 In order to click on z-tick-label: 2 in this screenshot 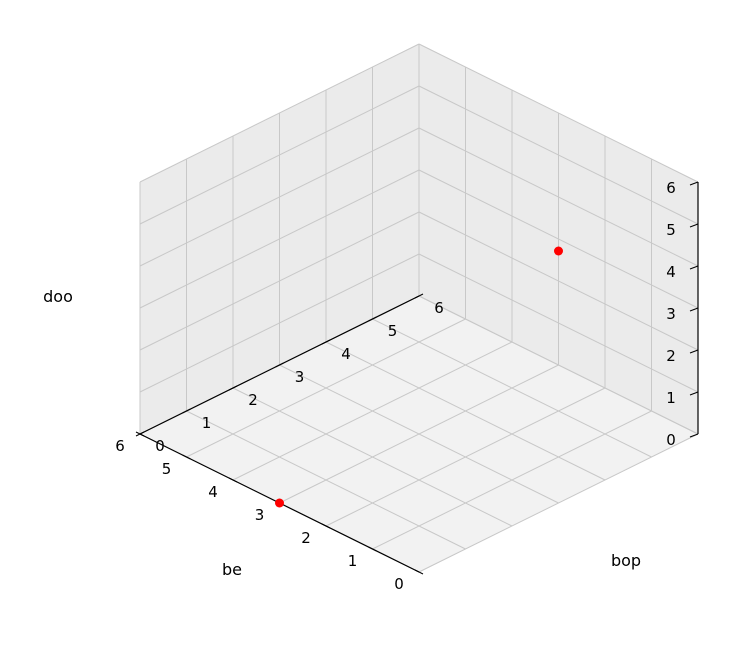, I will do `click(671, 356)`.